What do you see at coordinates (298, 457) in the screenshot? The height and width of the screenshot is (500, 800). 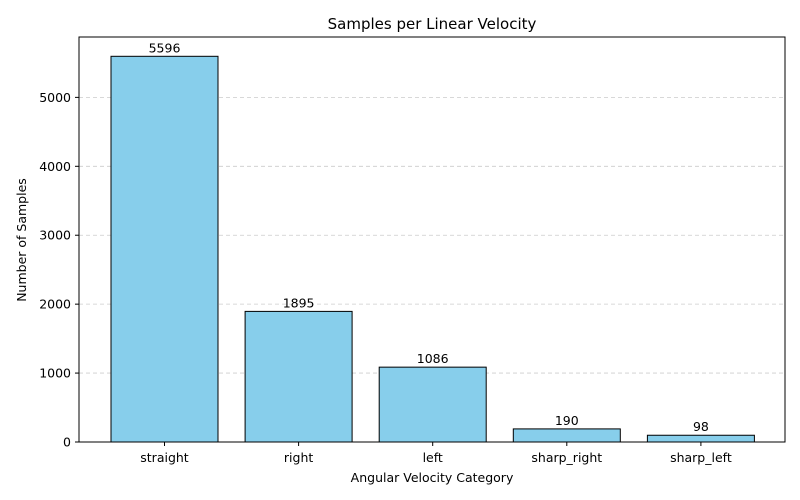 I see `x-tick-label: right` at bounding box center [298, 457].